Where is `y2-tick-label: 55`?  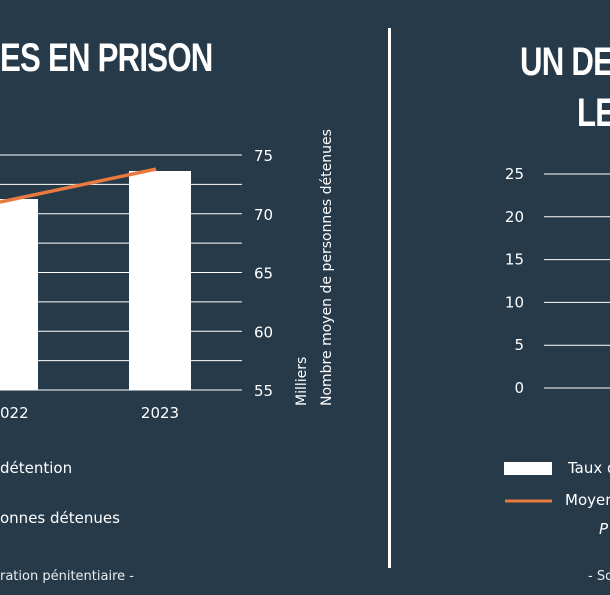 y2-tick-label: 55 is located at coordinates (263, 391).